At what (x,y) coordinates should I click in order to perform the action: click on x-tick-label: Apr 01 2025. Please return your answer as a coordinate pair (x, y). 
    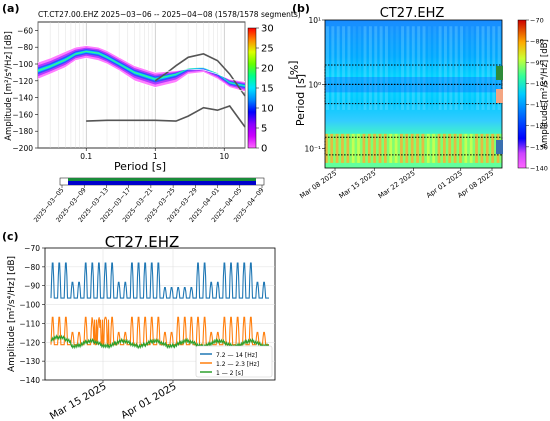
    Looking at the image, I should click on (148, 401).